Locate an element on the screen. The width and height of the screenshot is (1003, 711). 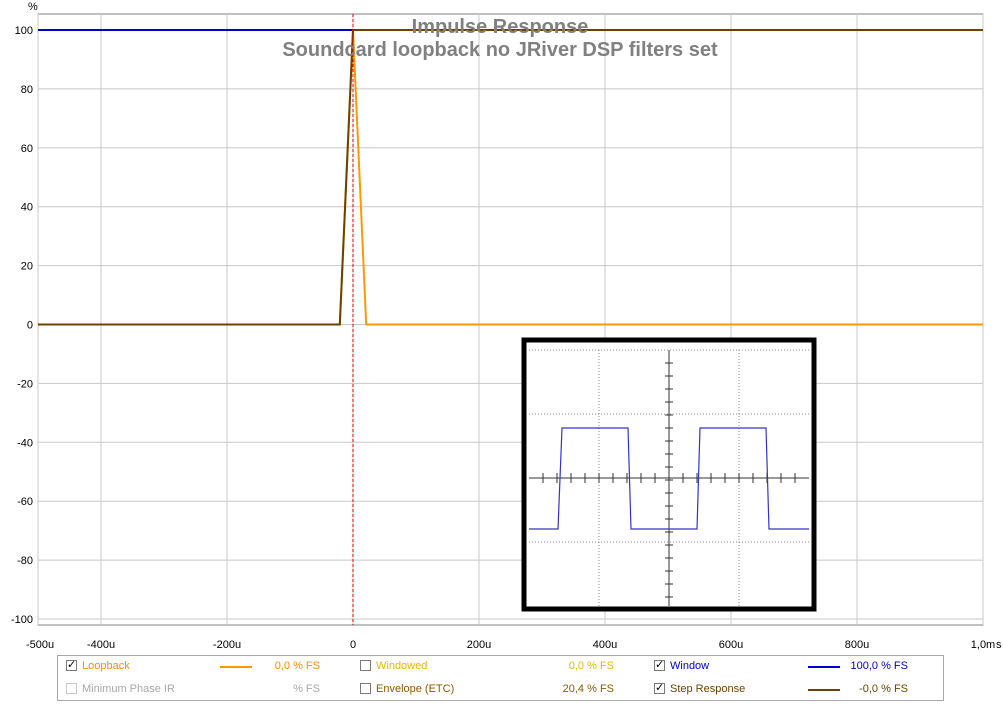
legend-value: % FS is located at coordinates (306, 689).